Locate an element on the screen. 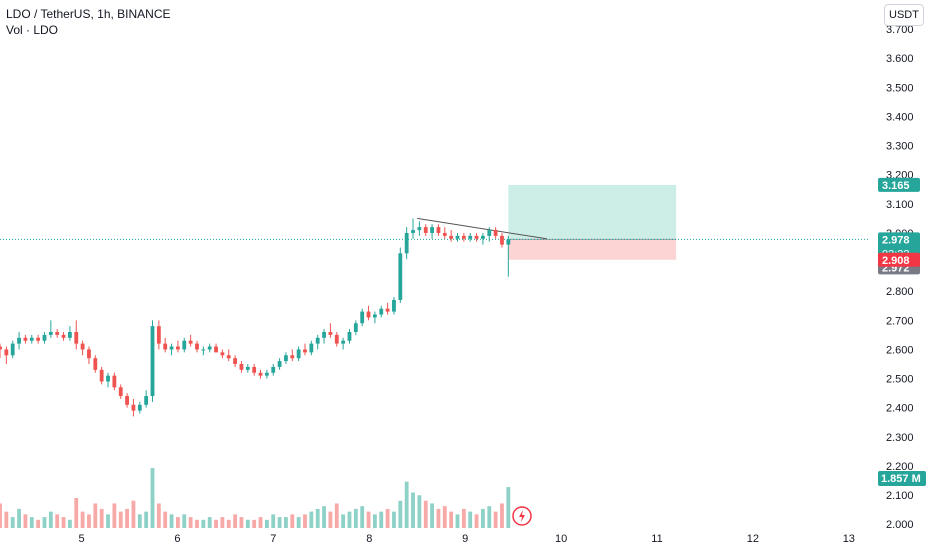 The height and width of the screenshot is (555, 932). x-tick-label: 11 is located at coordinates (656, 539).